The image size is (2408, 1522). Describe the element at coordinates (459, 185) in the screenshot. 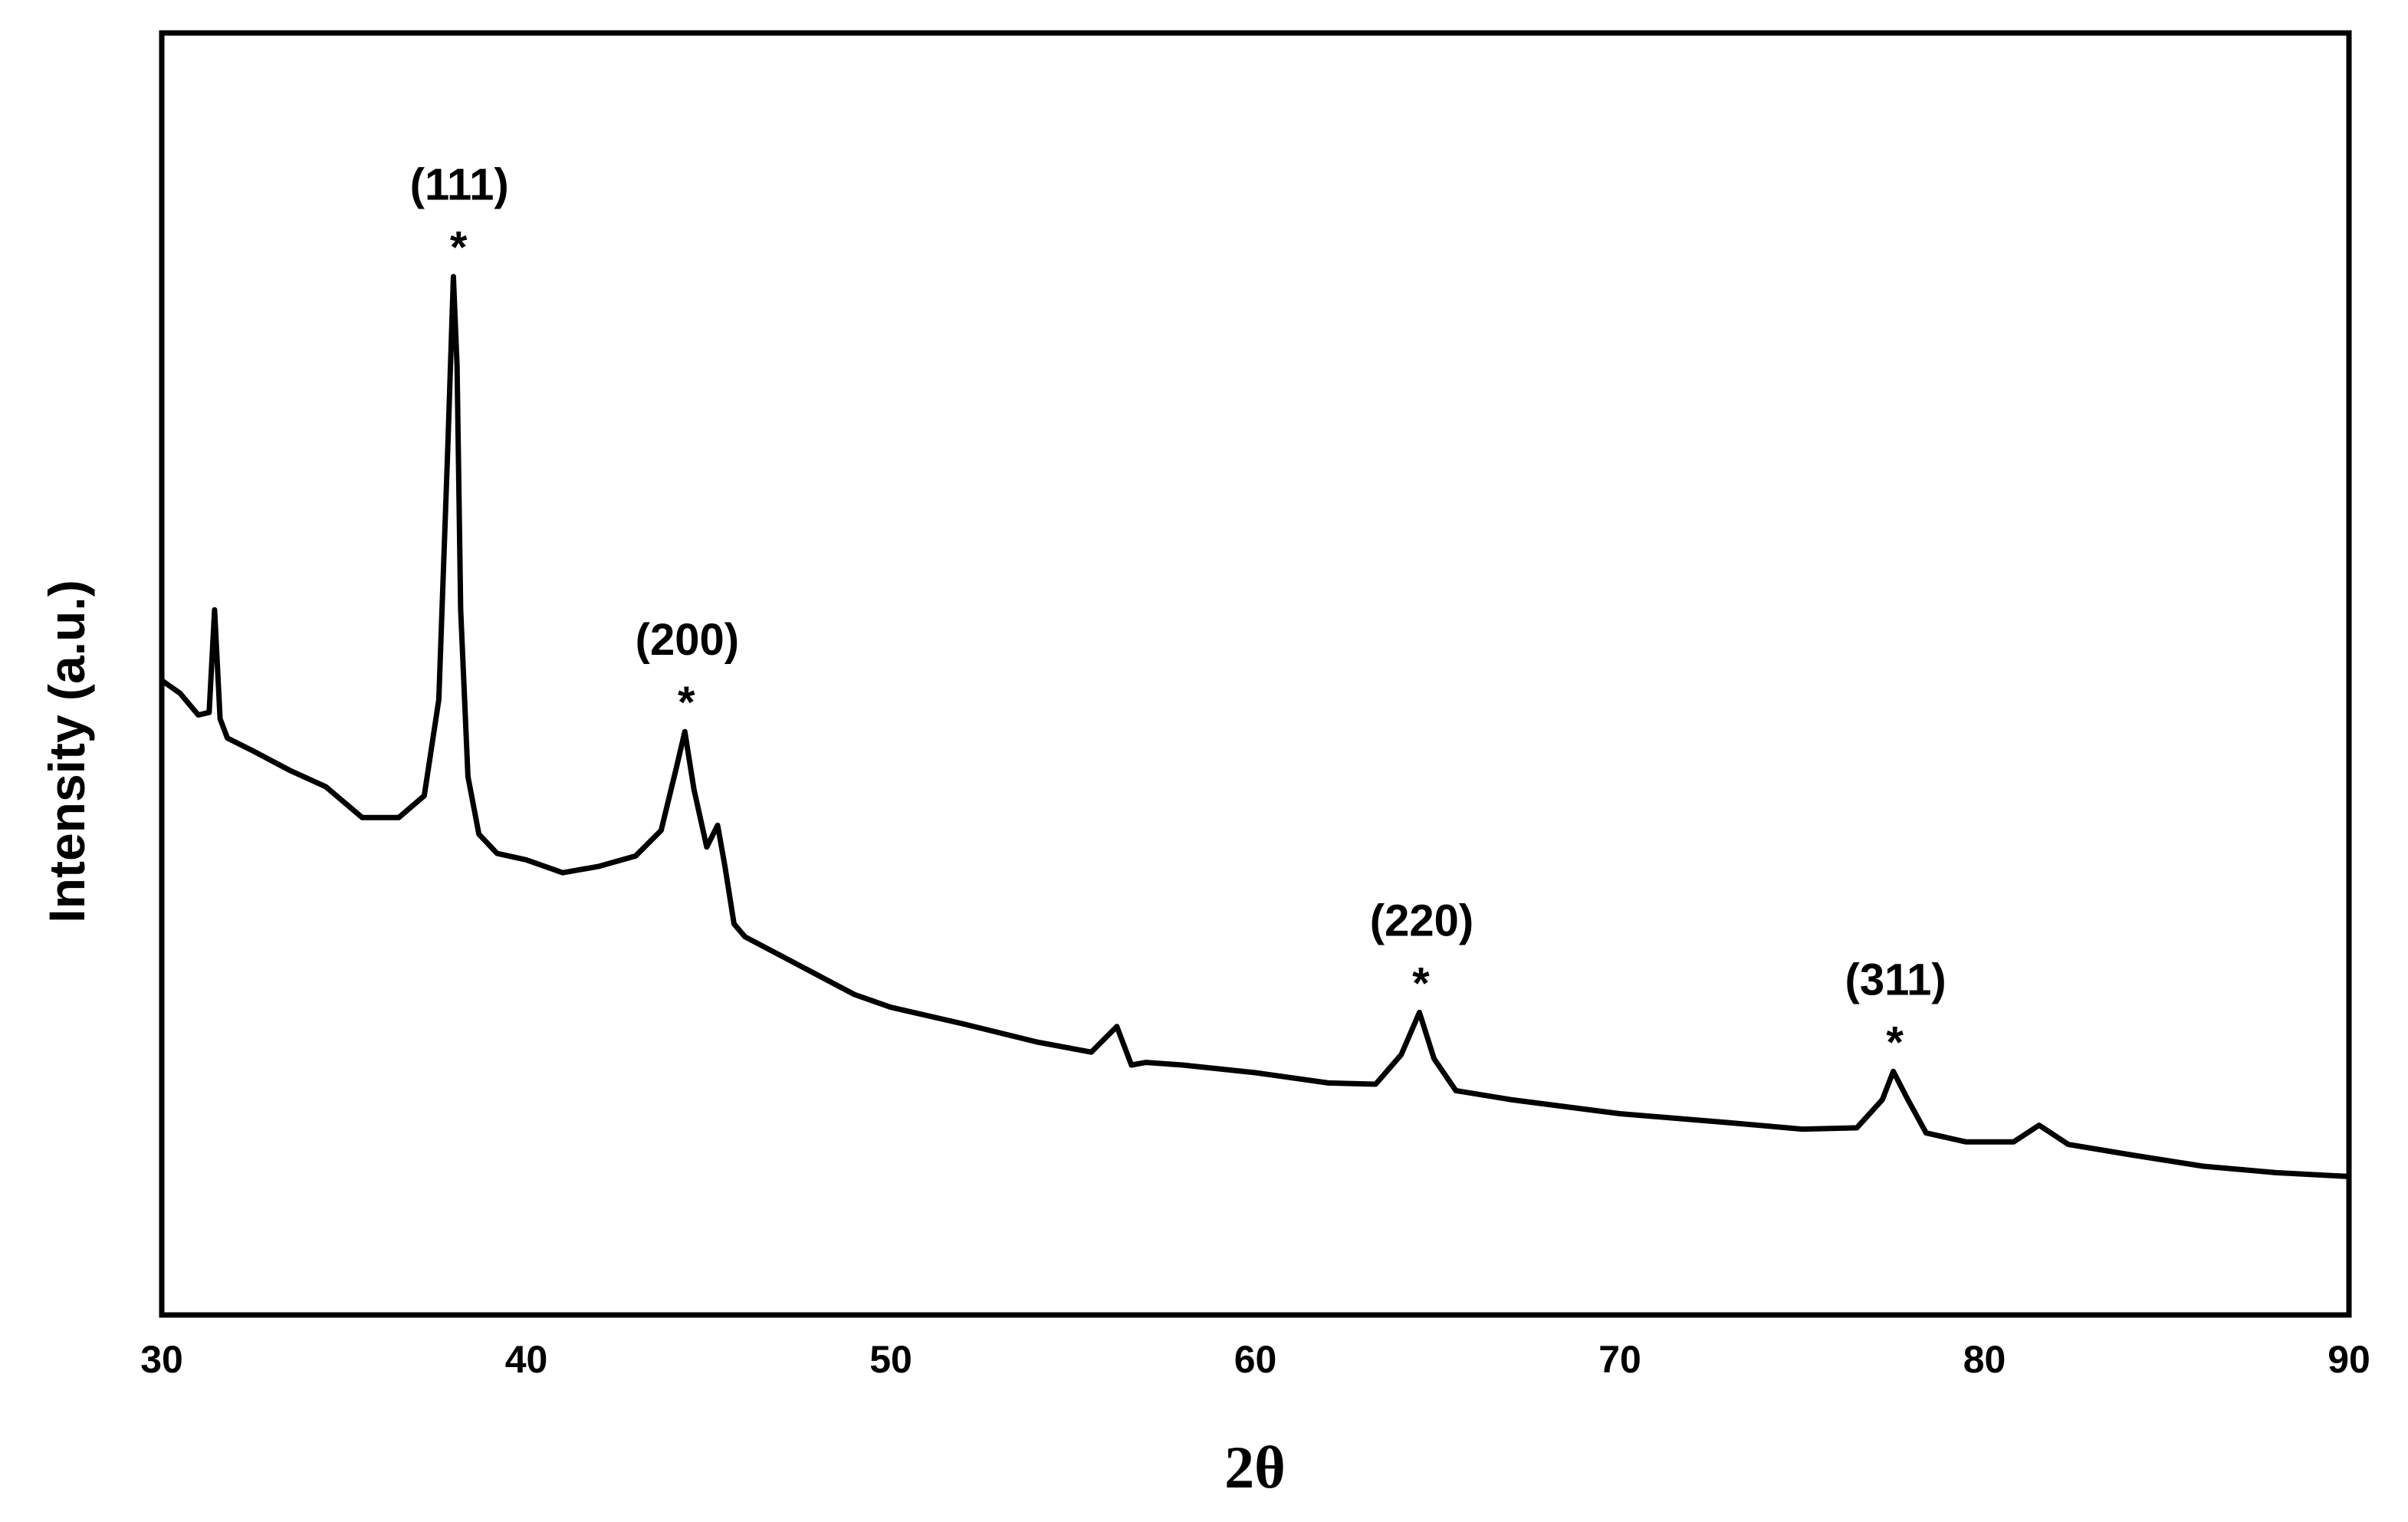

I see `peak-label: (111)` at that location.